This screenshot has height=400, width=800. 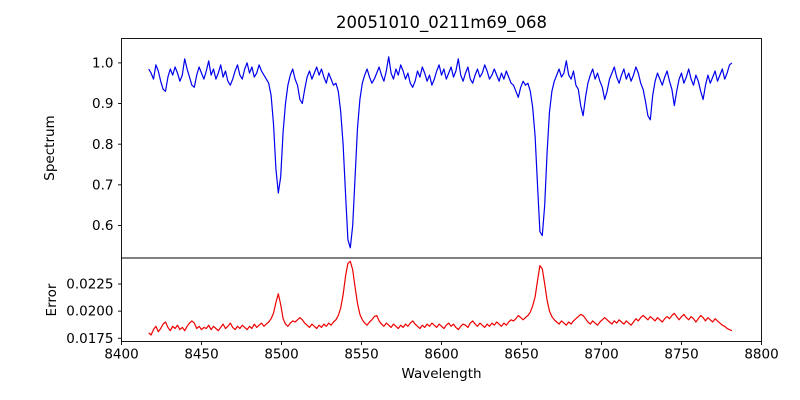 I want to click on x-tick-label: 8750, so click(x=681, y=355).